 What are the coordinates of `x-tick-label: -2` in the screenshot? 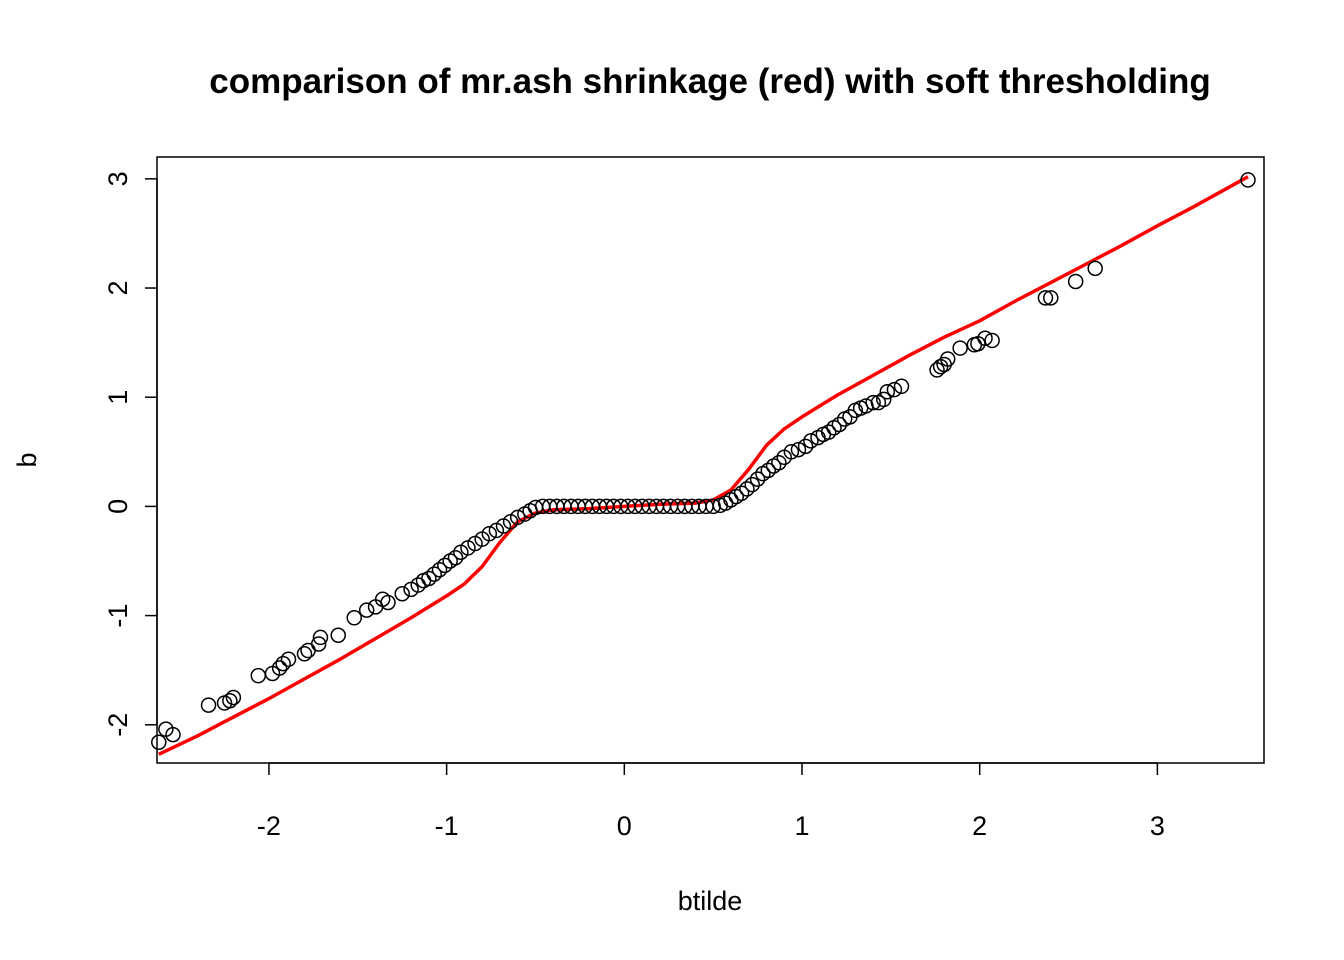 It's located at (269, 826).